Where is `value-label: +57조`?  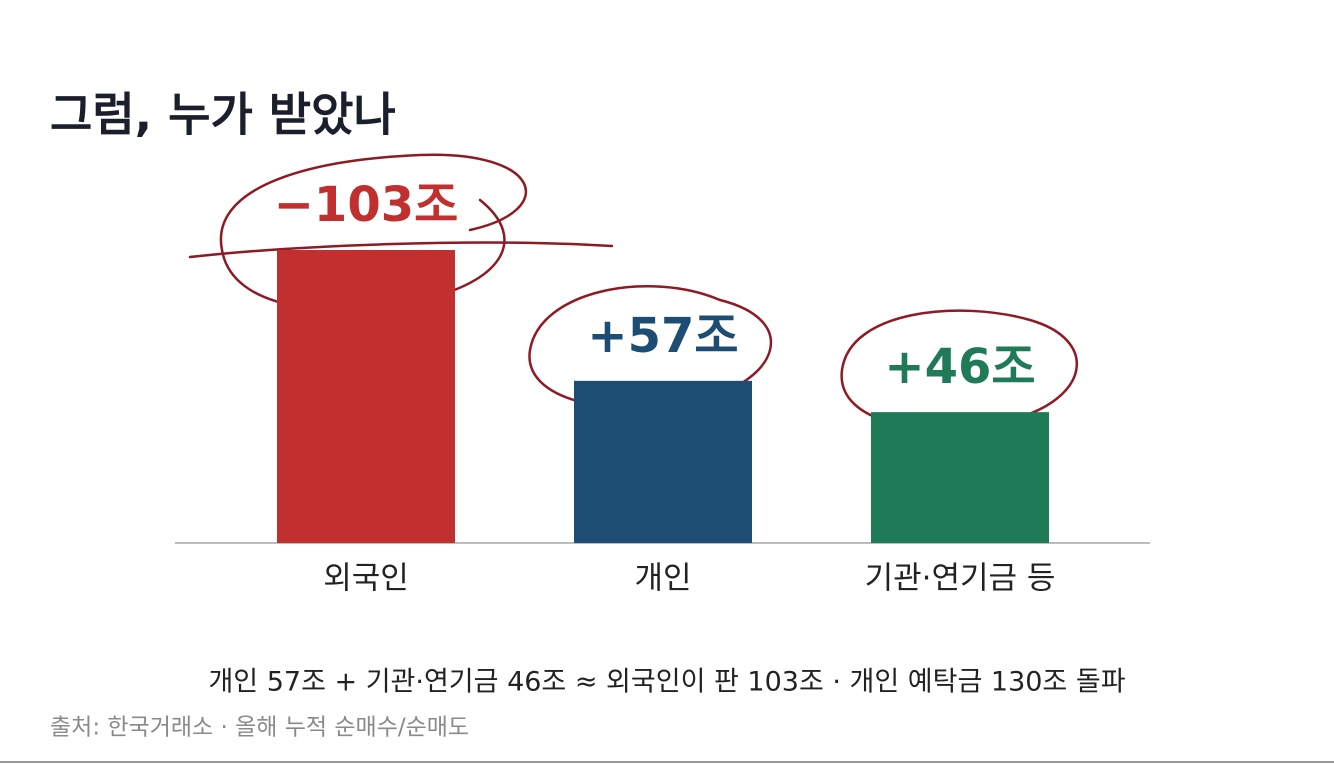 value-label: +57조 is located at coordinates (662, 336).